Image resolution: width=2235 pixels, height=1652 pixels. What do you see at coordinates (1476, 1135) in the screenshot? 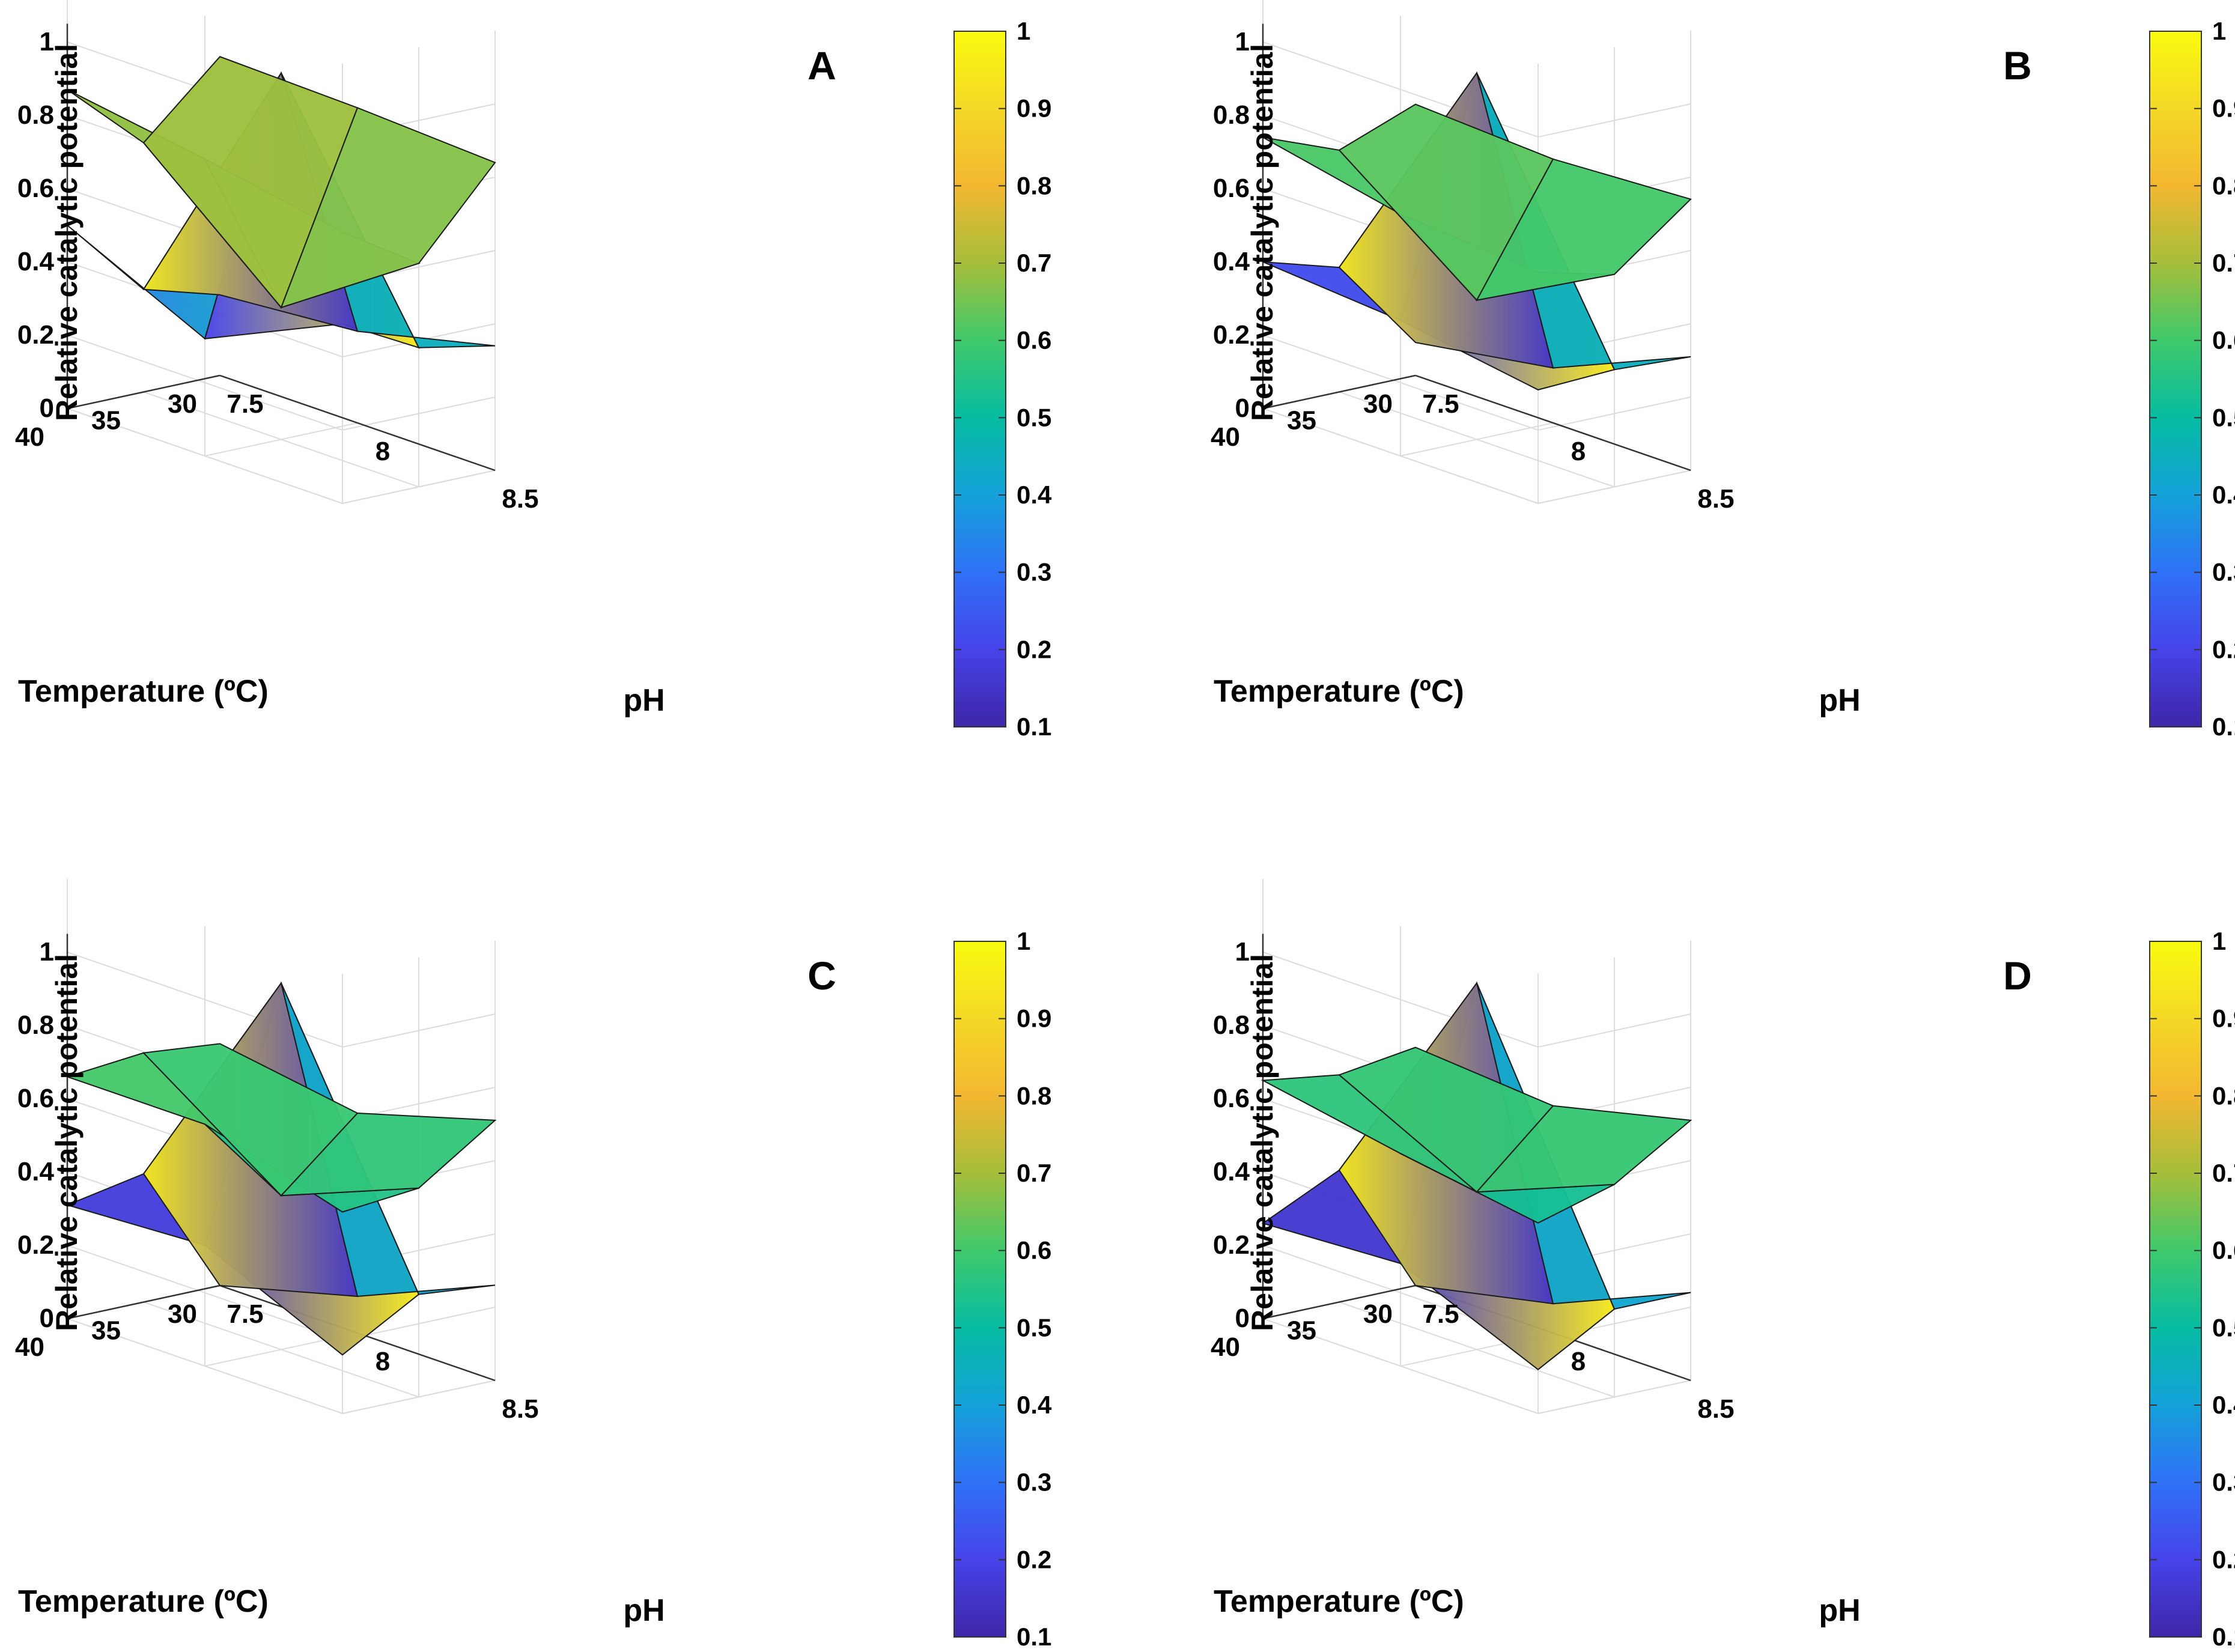
I see `upper-surface` at bounding box center [1476, 1135].